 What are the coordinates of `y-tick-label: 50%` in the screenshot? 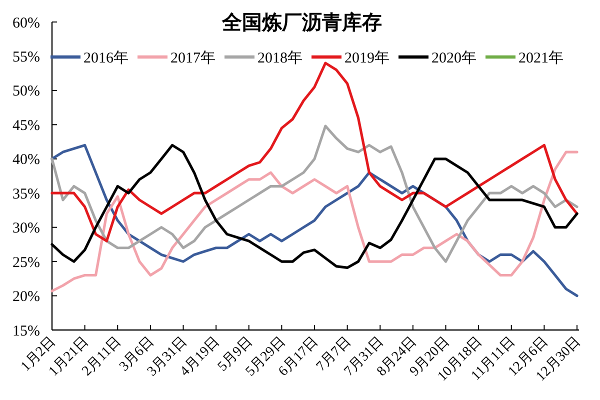 It's located at (26, 92).